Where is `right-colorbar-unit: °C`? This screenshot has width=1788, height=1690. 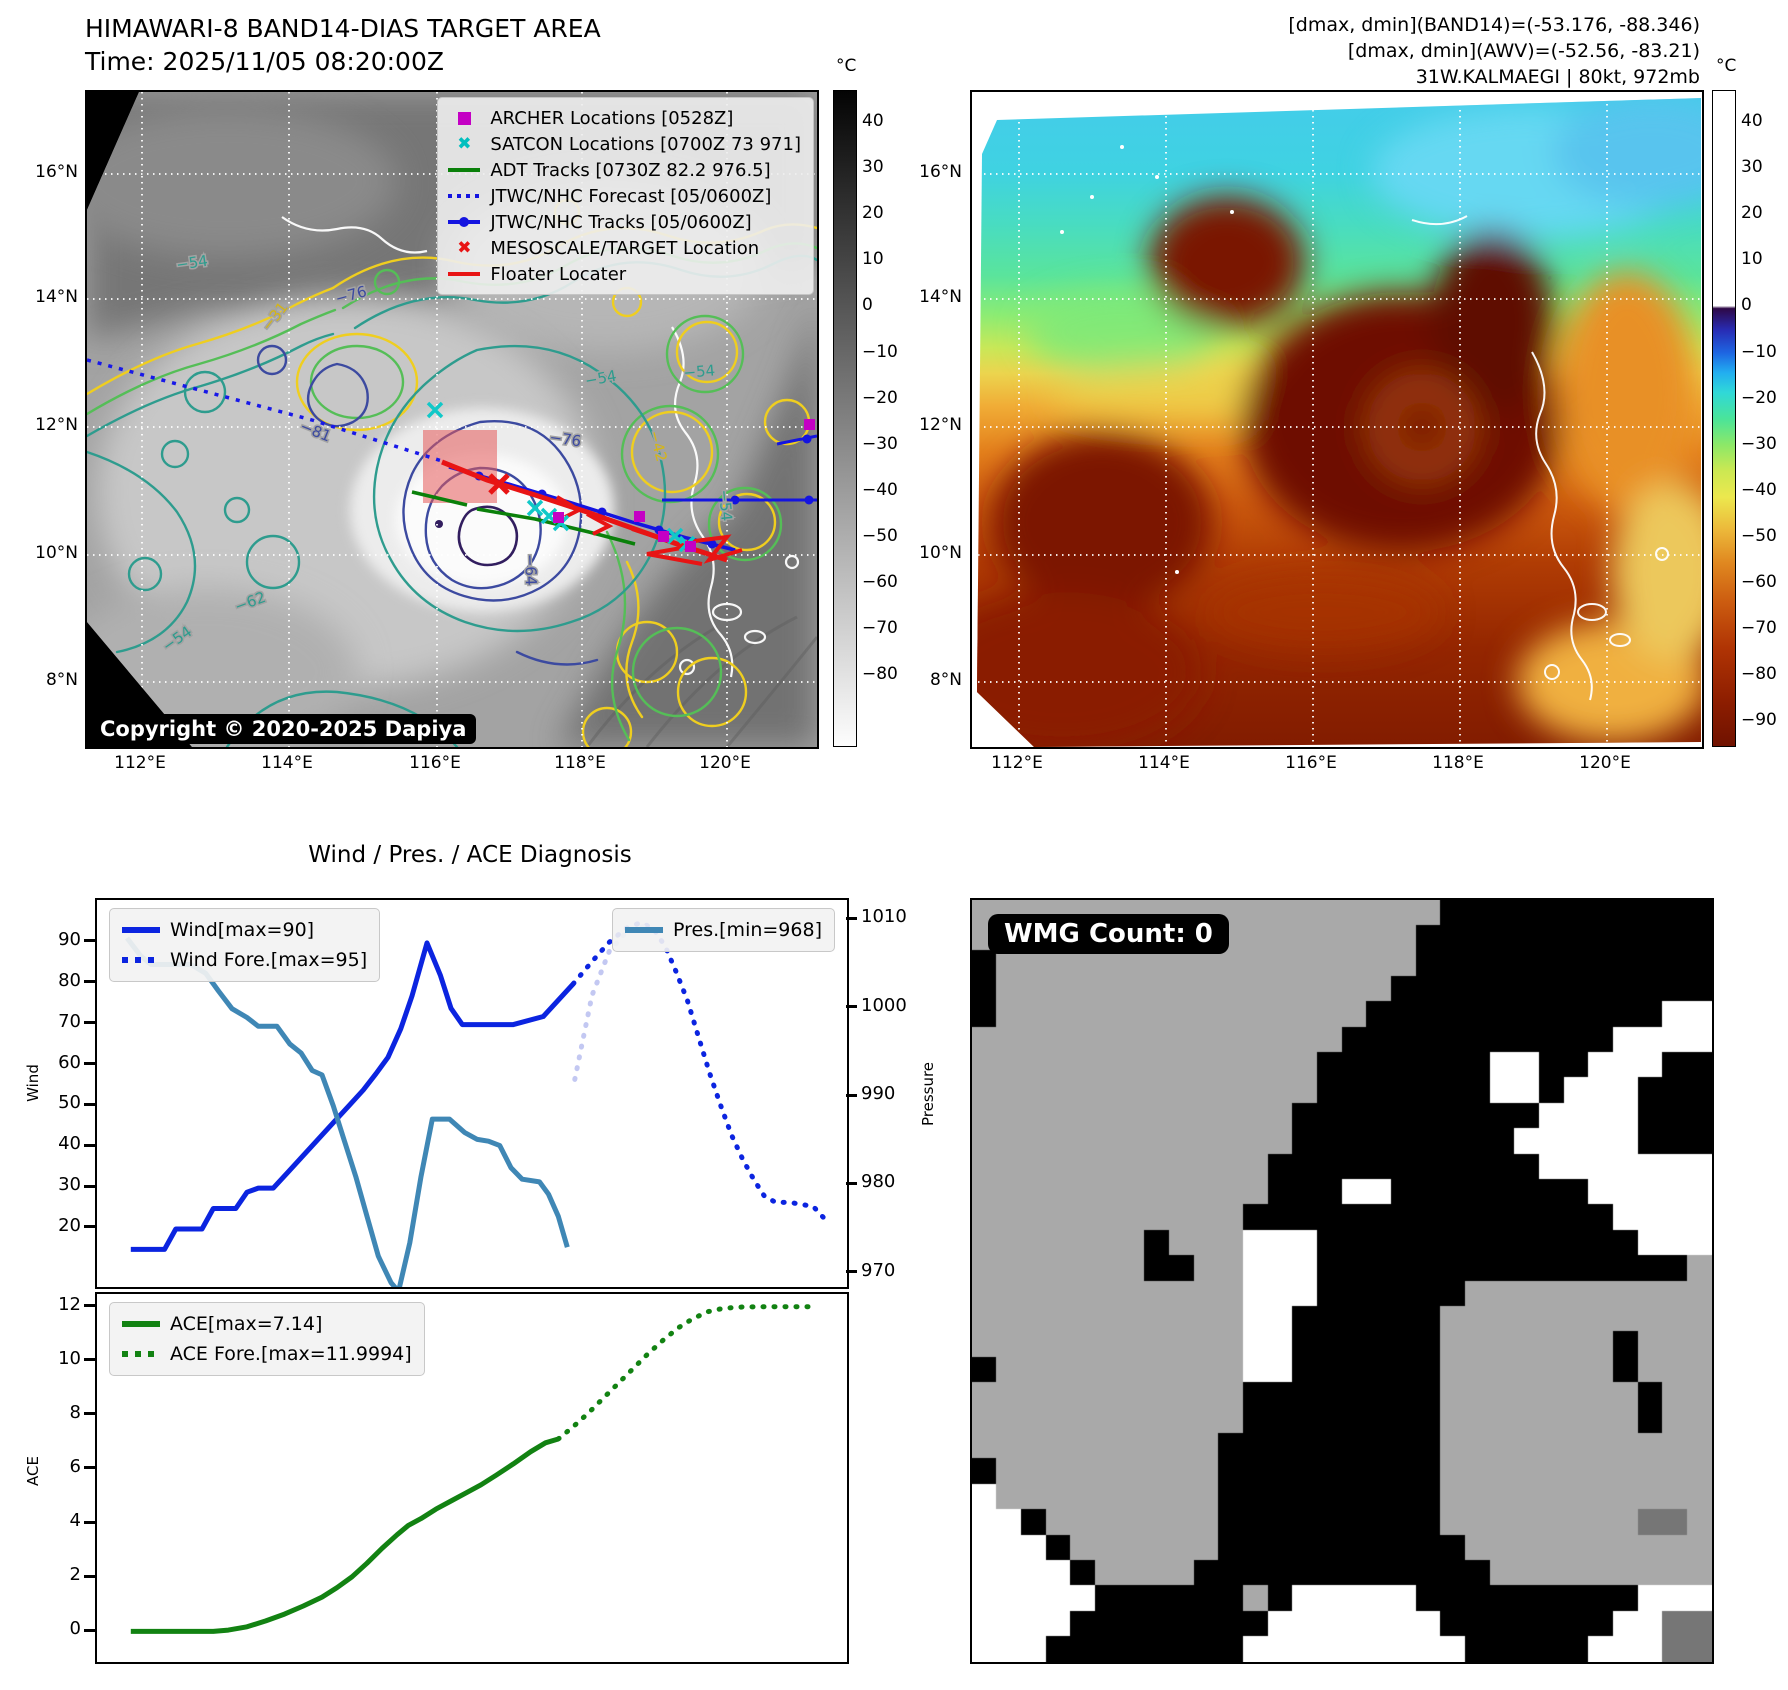
right-colorbar-unit: °C is located at coordinates (1726, 66).